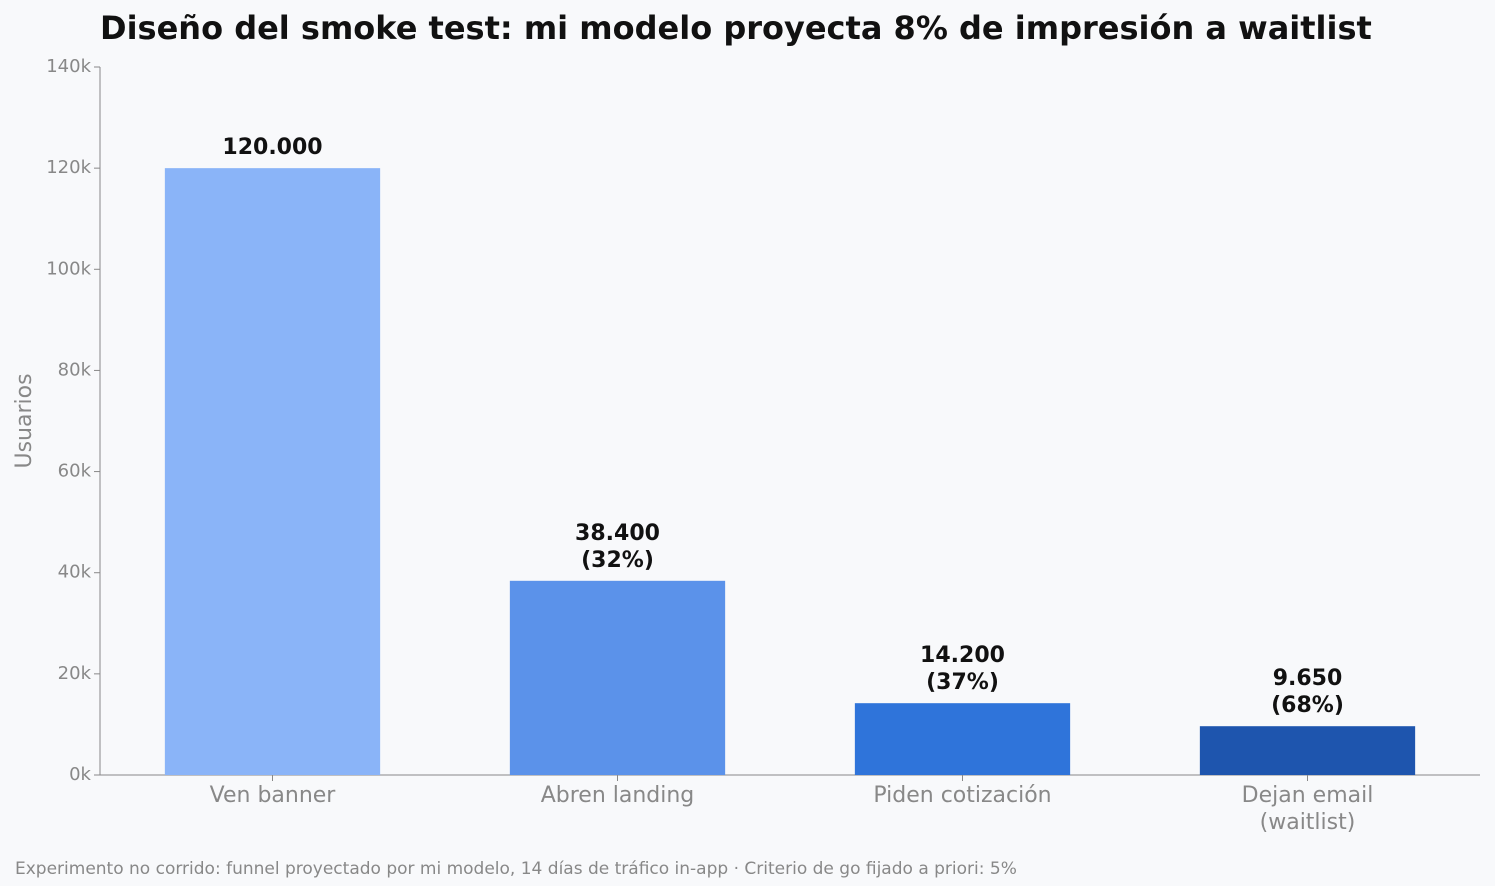  What do you see at coordinates (617, 547) in the screenshot?
I see `value-label: 38.400 (32%)` at bounding box center [617, 547].